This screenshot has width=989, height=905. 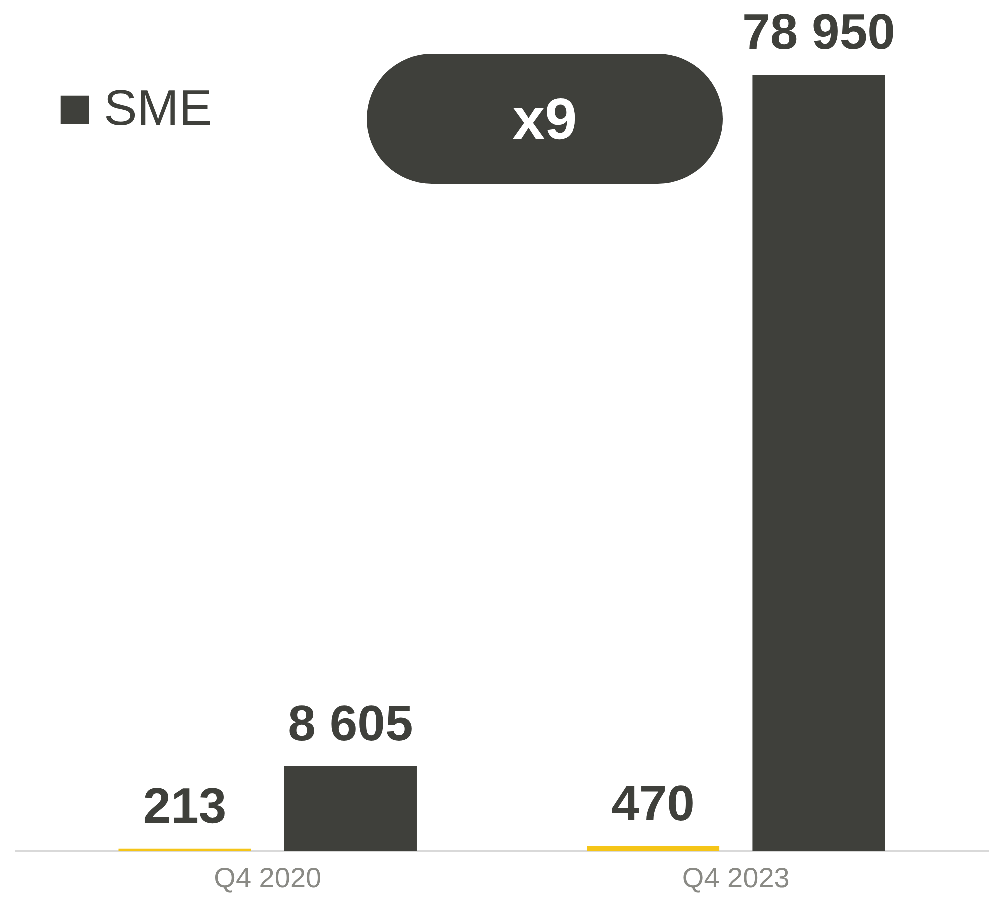 I want to click on pill-shape: x9, so click(x=545, y=119).